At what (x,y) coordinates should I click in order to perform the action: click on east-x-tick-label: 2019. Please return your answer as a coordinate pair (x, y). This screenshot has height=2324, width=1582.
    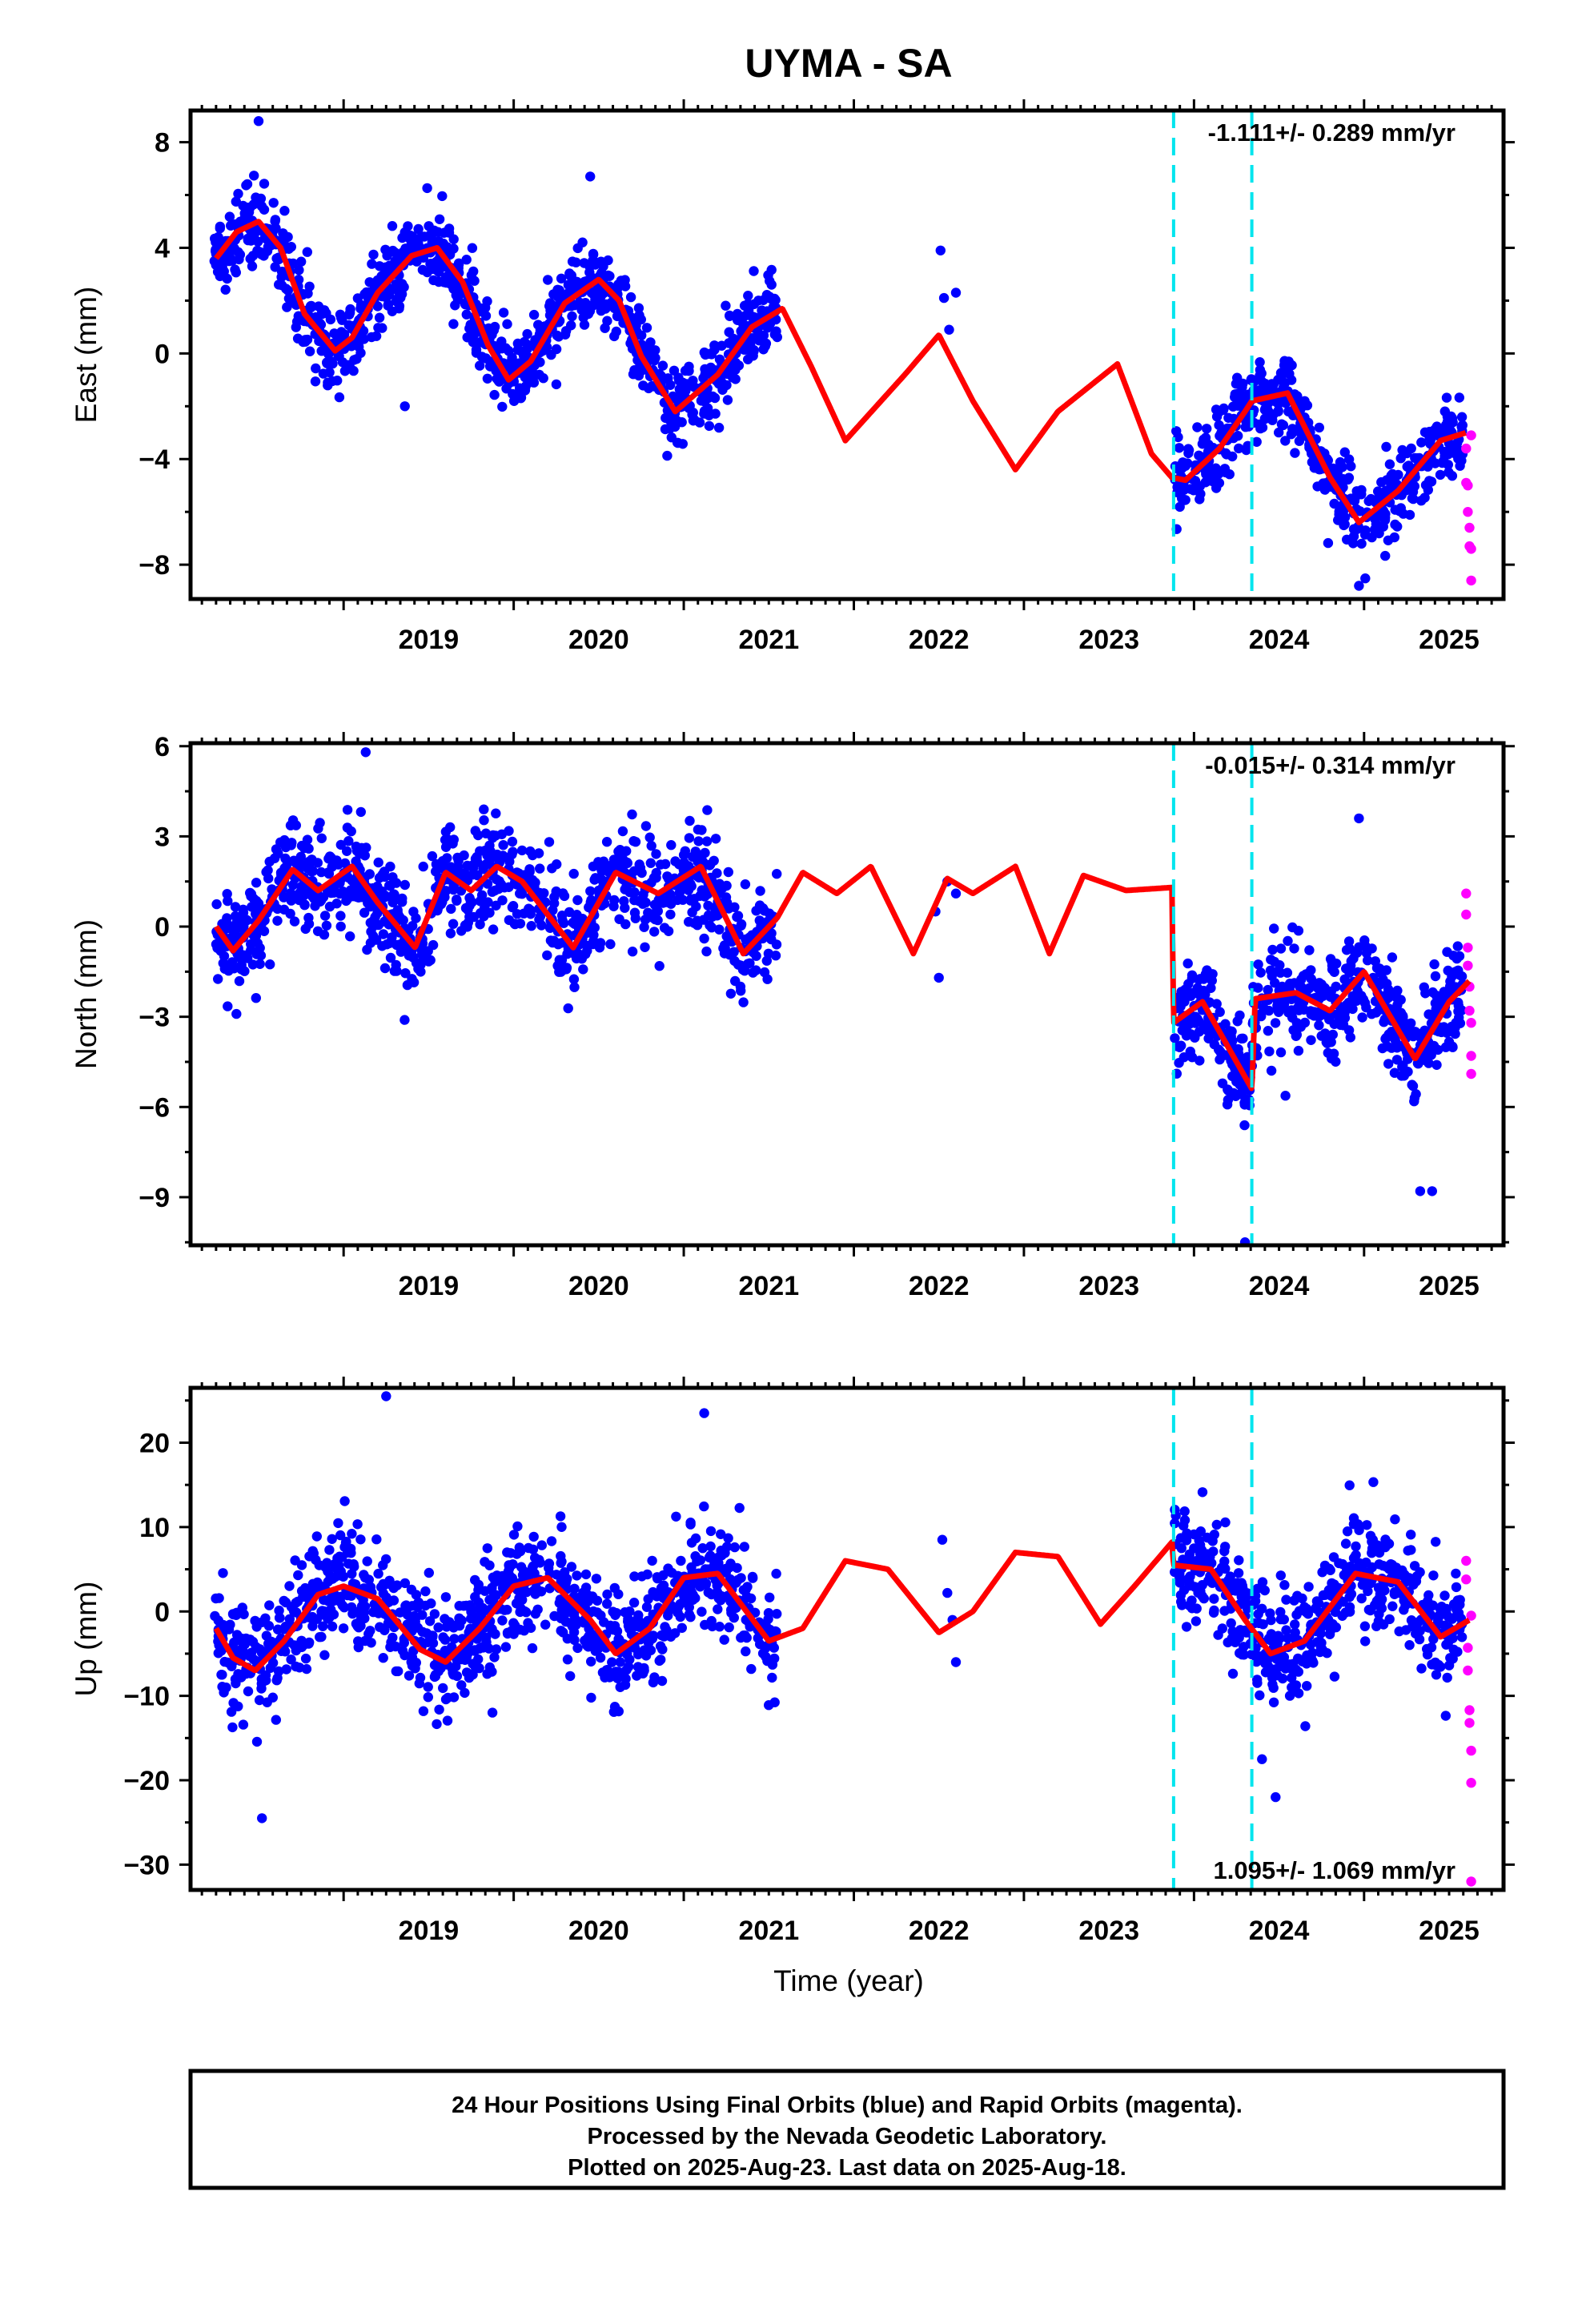
    Looking at the image, I should click on (430, 640).